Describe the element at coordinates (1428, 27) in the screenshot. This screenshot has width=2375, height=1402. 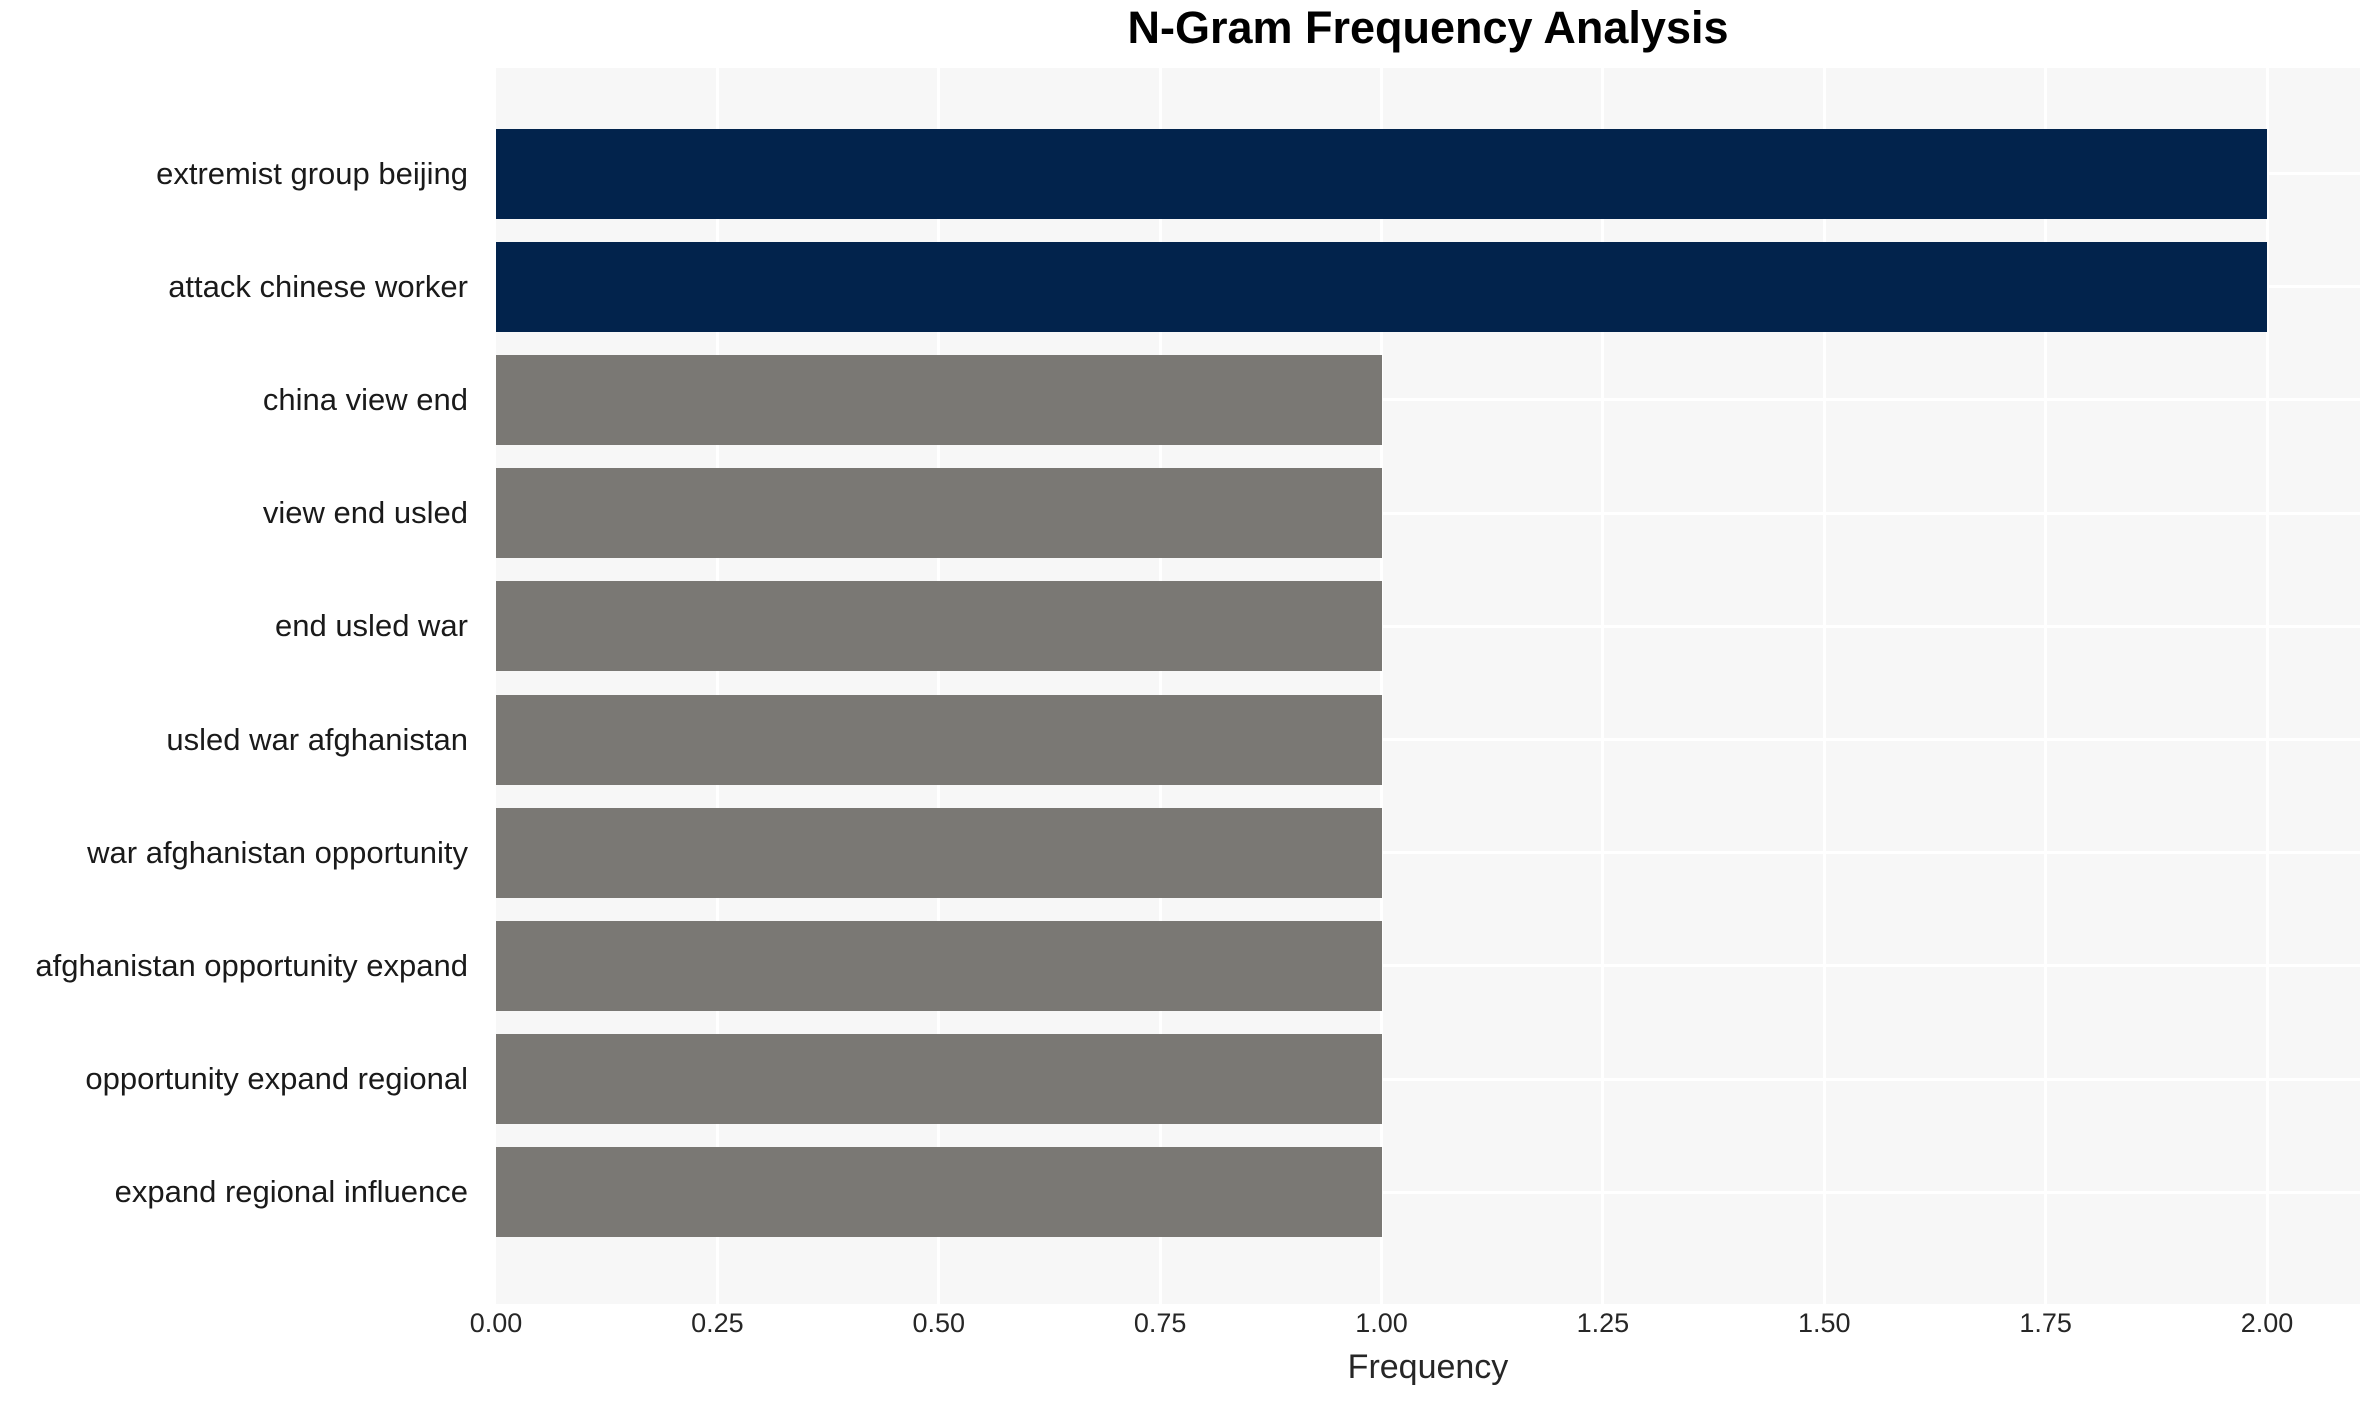
I see `chart-title: N-Gram Frequency Analysis` at that location.